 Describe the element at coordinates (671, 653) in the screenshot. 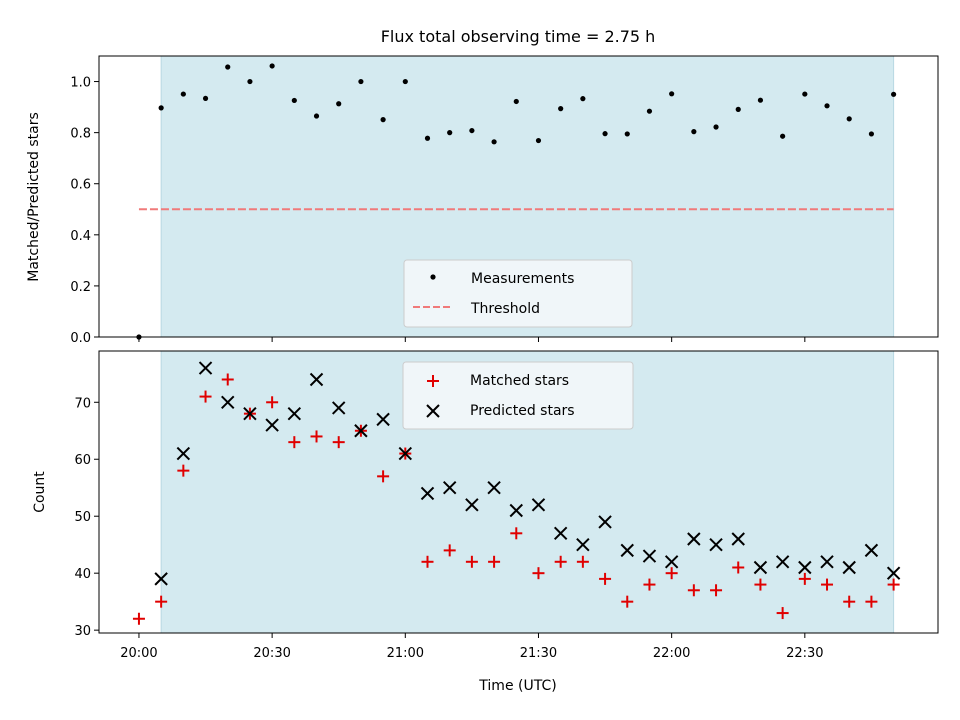

I see `x-tick-label: 22:00` at that location.